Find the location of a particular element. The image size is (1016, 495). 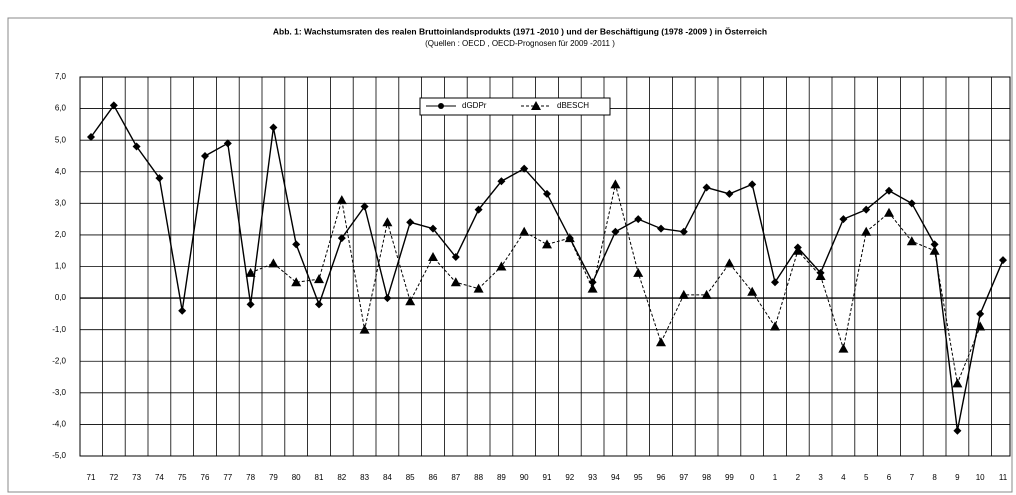

x-tick-label: 75 is located at coordinates (182, 477).